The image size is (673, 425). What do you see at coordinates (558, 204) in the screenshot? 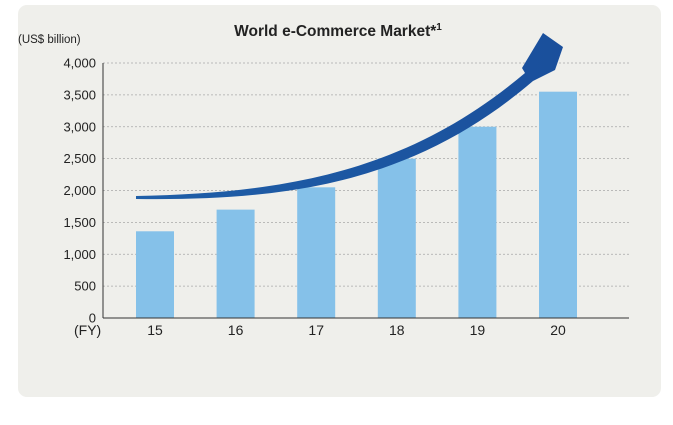
I see `bar-fy20` at bounding box center [558, 204].